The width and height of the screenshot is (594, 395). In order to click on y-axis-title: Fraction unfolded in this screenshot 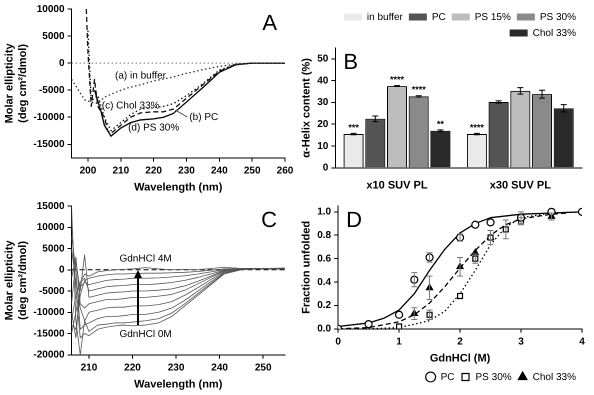, I will do `click(306, 267)`.